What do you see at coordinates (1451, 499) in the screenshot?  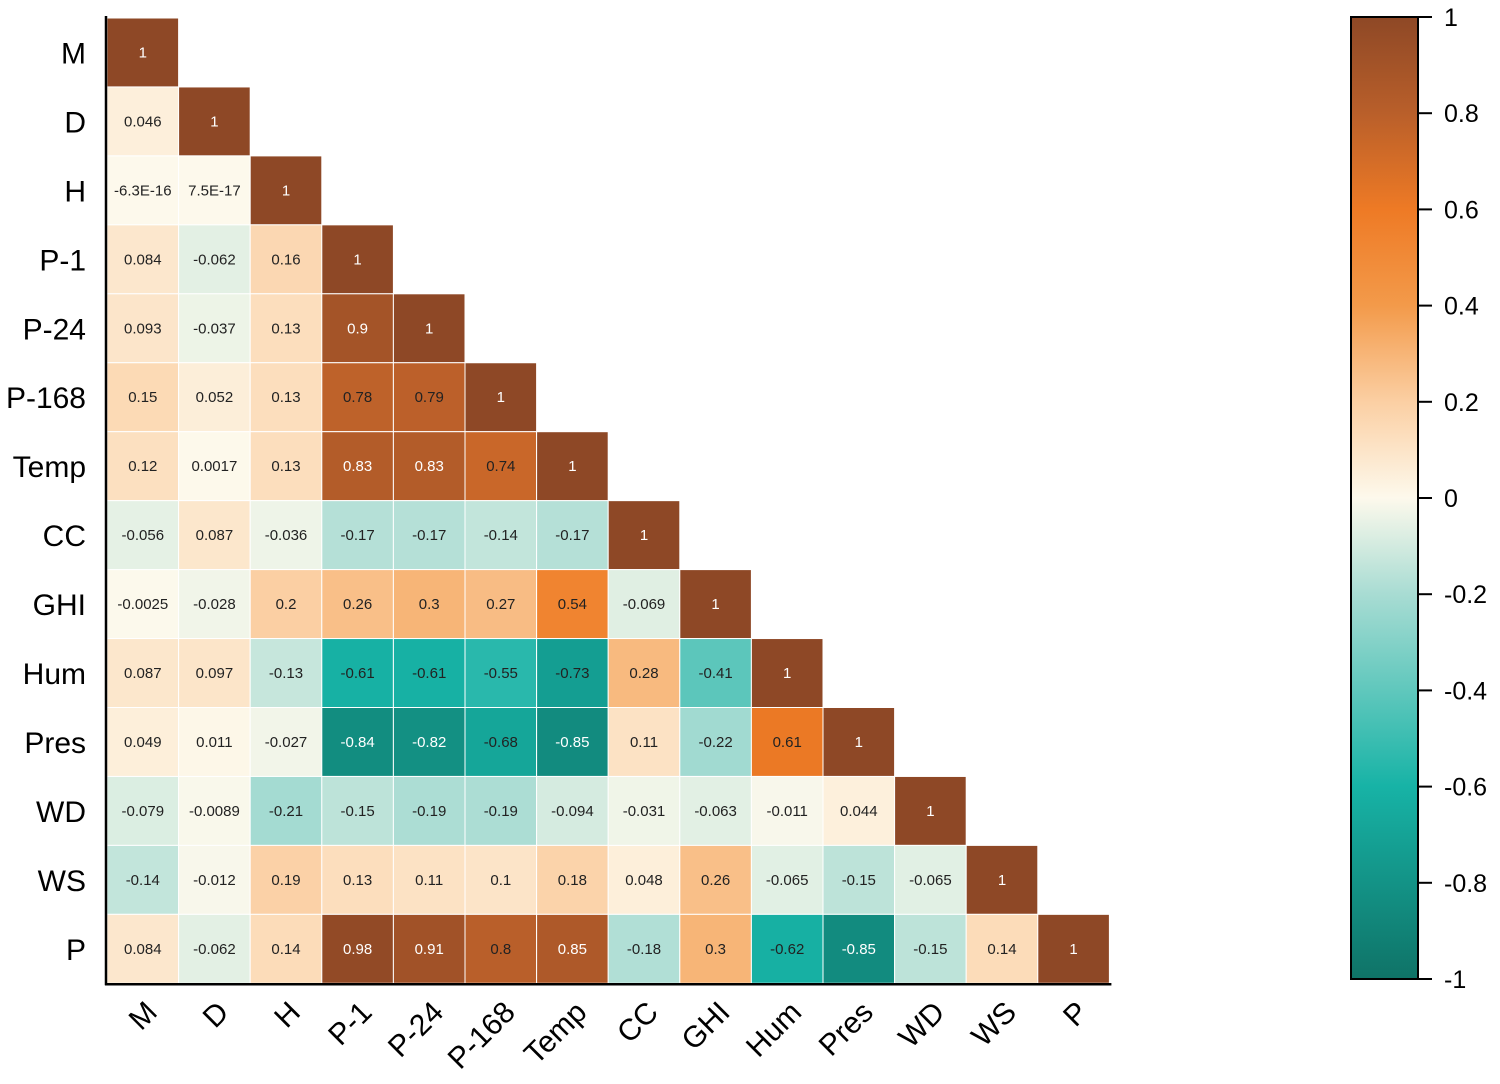 I see `colorbar-tick-label: 0` at bounding box center [1451, 499].